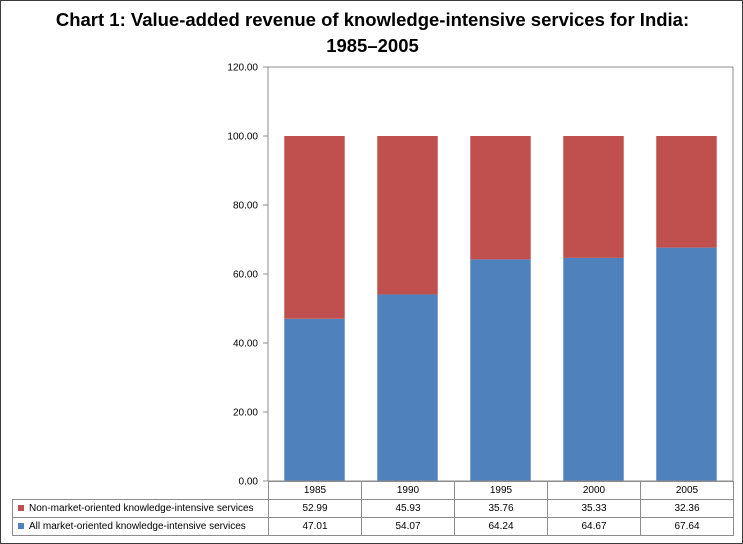 The image size is (743, 544). What do you see at coordinates (314, 399) in the screenshot?
I see `bar-market-1985` at bounding box center [314, 399].